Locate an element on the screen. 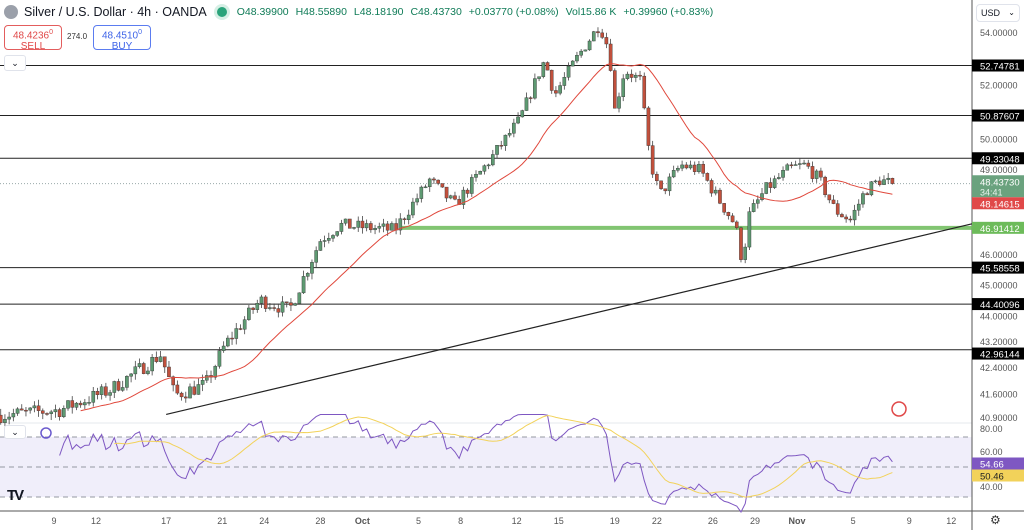 The width and height of the screenshot is (1024, 530). level-price-tag: 50.87607 is located at coordinates (1000, 117).